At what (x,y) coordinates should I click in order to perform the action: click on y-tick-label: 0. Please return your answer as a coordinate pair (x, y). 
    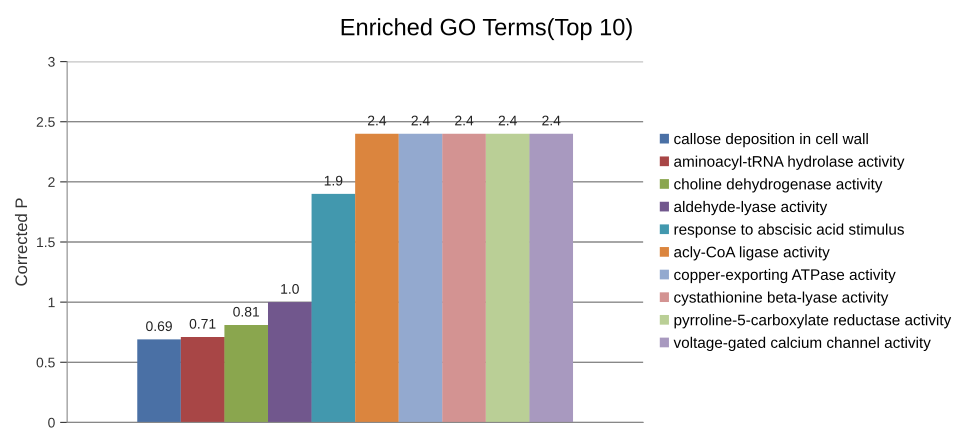
    Looking at the image, I should click on (51, 423).